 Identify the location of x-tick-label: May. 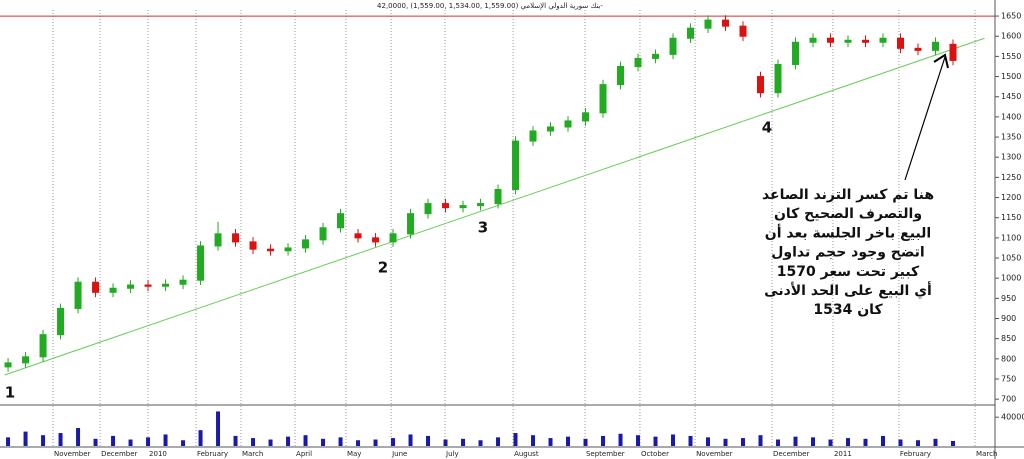
(354, 454).